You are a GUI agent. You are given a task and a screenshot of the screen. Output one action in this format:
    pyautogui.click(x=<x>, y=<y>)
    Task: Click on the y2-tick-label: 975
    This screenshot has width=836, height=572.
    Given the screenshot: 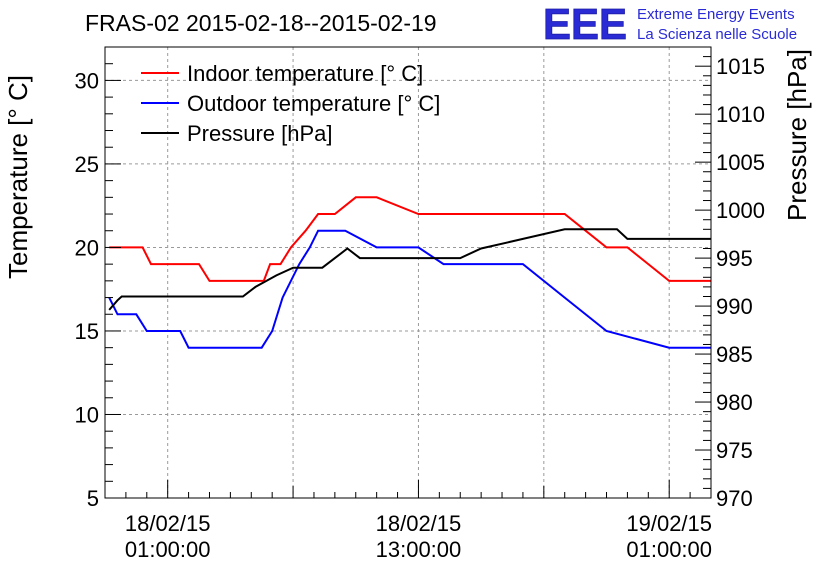 What is the action you would take?
    pyautogui.click(x=734, y=450)
    